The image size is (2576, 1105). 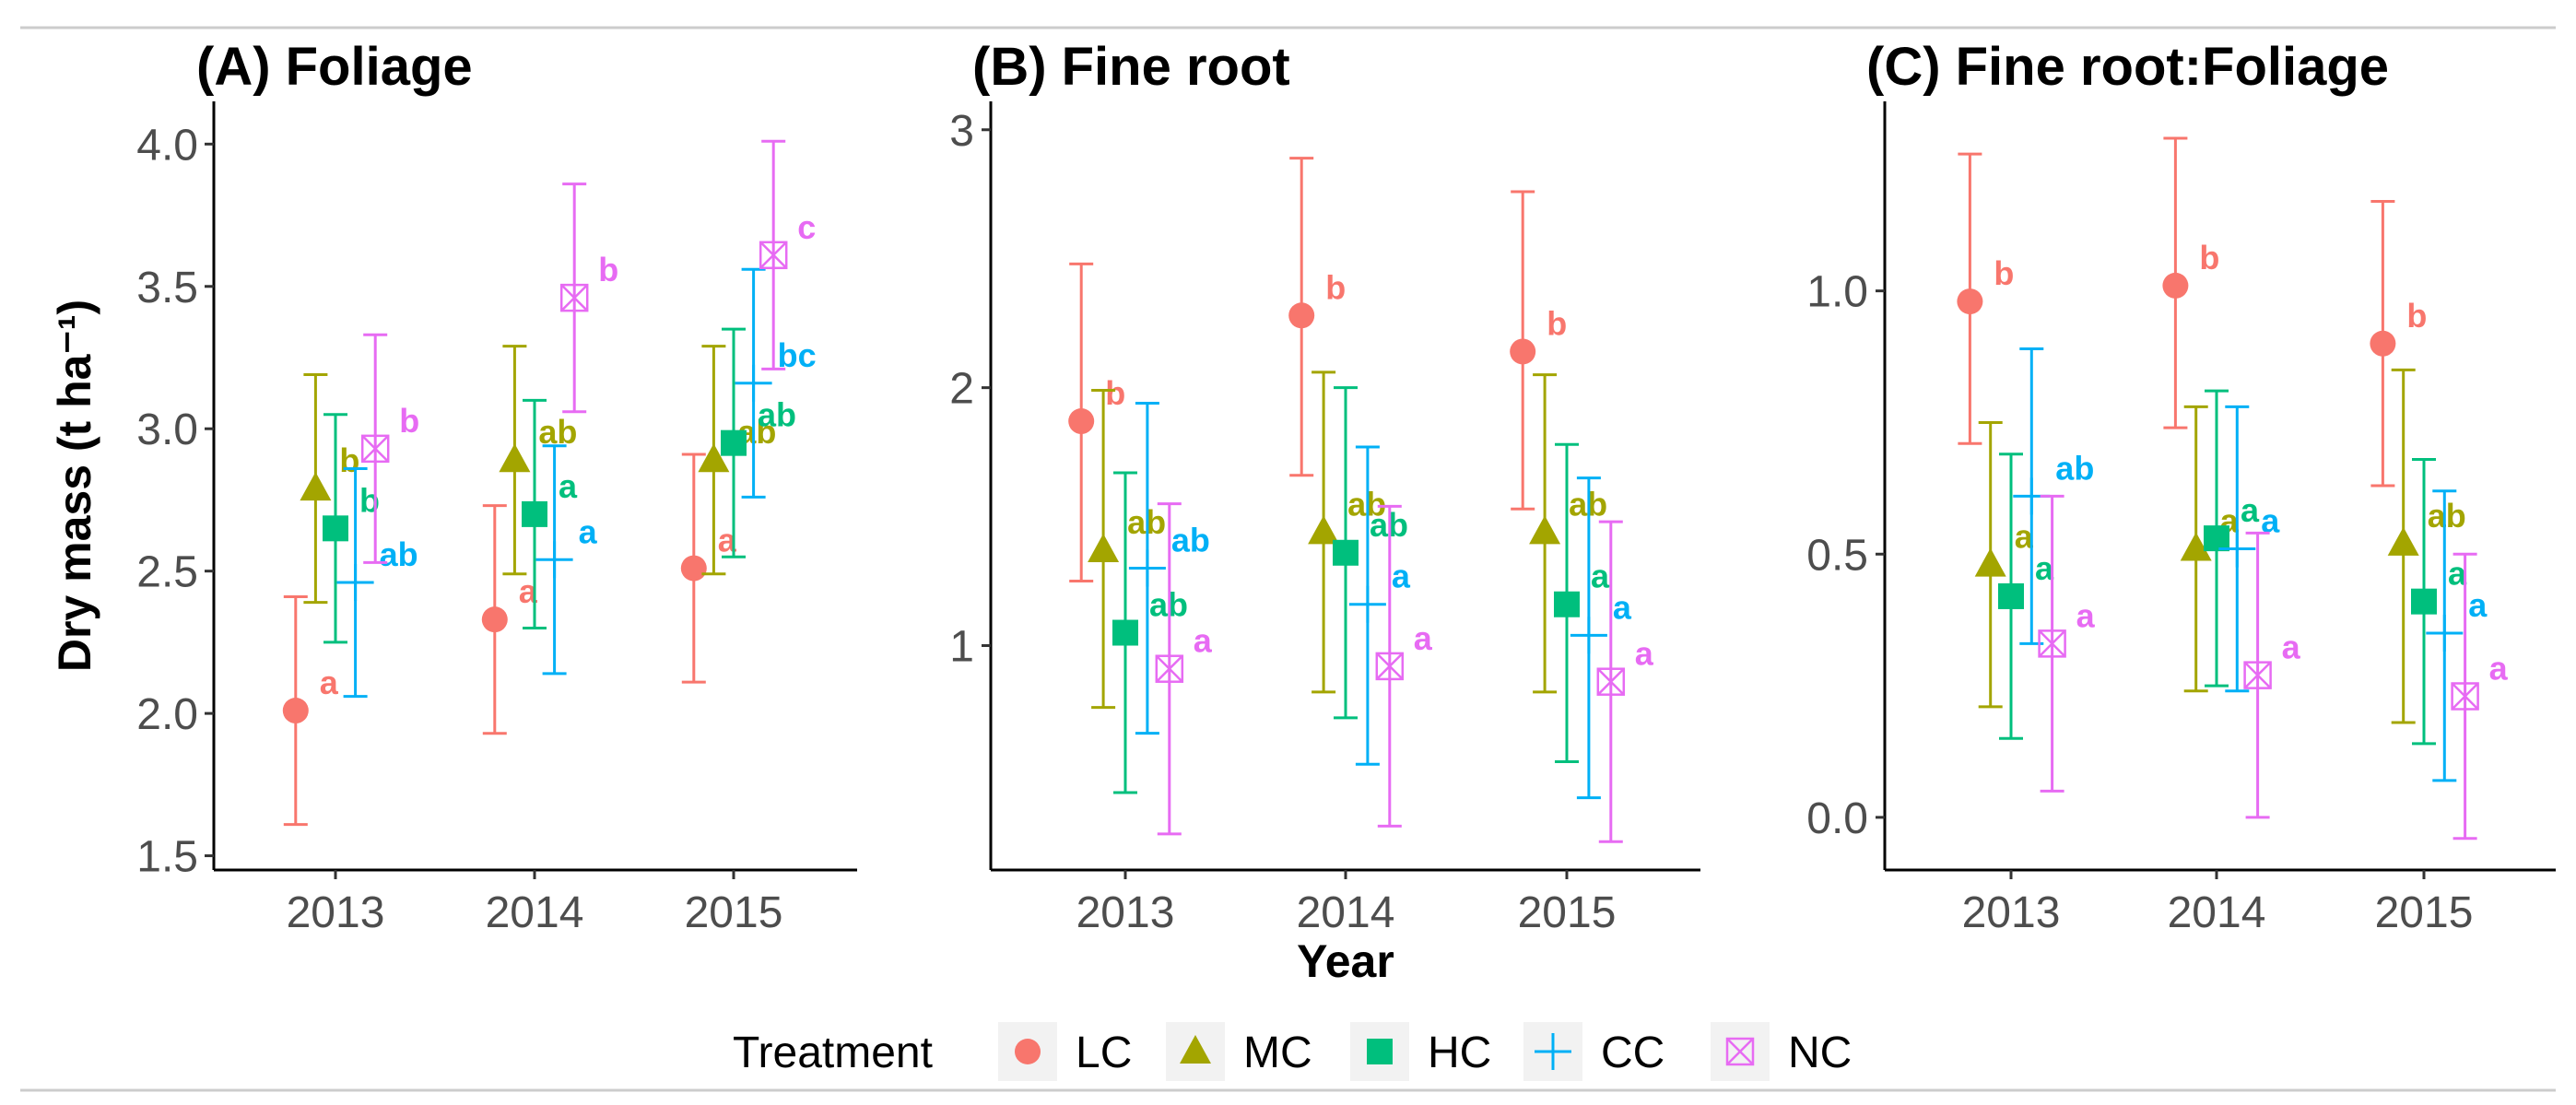 I want to click on data-point-lc-2015: b, so click(x=1538, y=350).